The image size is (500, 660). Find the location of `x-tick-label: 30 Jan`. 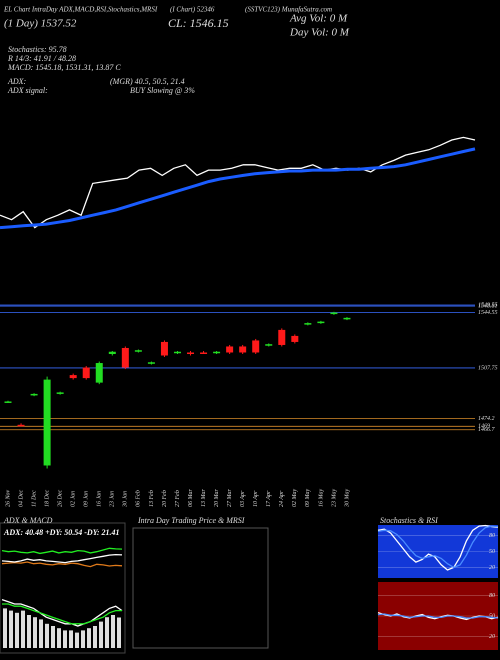

x-tick-label: 30 Jan is located at coordinates (126, 499).